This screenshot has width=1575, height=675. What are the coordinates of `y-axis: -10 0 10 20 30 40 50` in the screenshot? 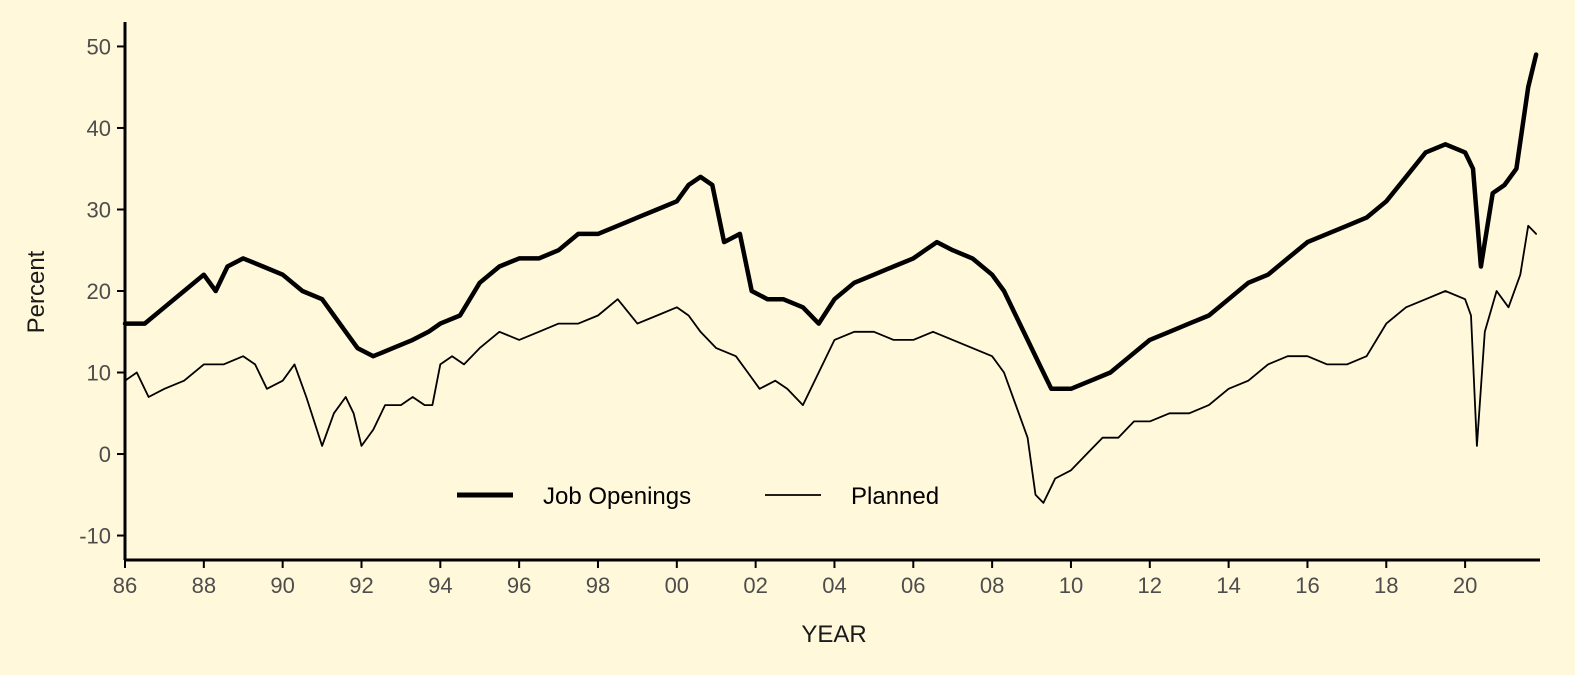 It's located at (103, 291).